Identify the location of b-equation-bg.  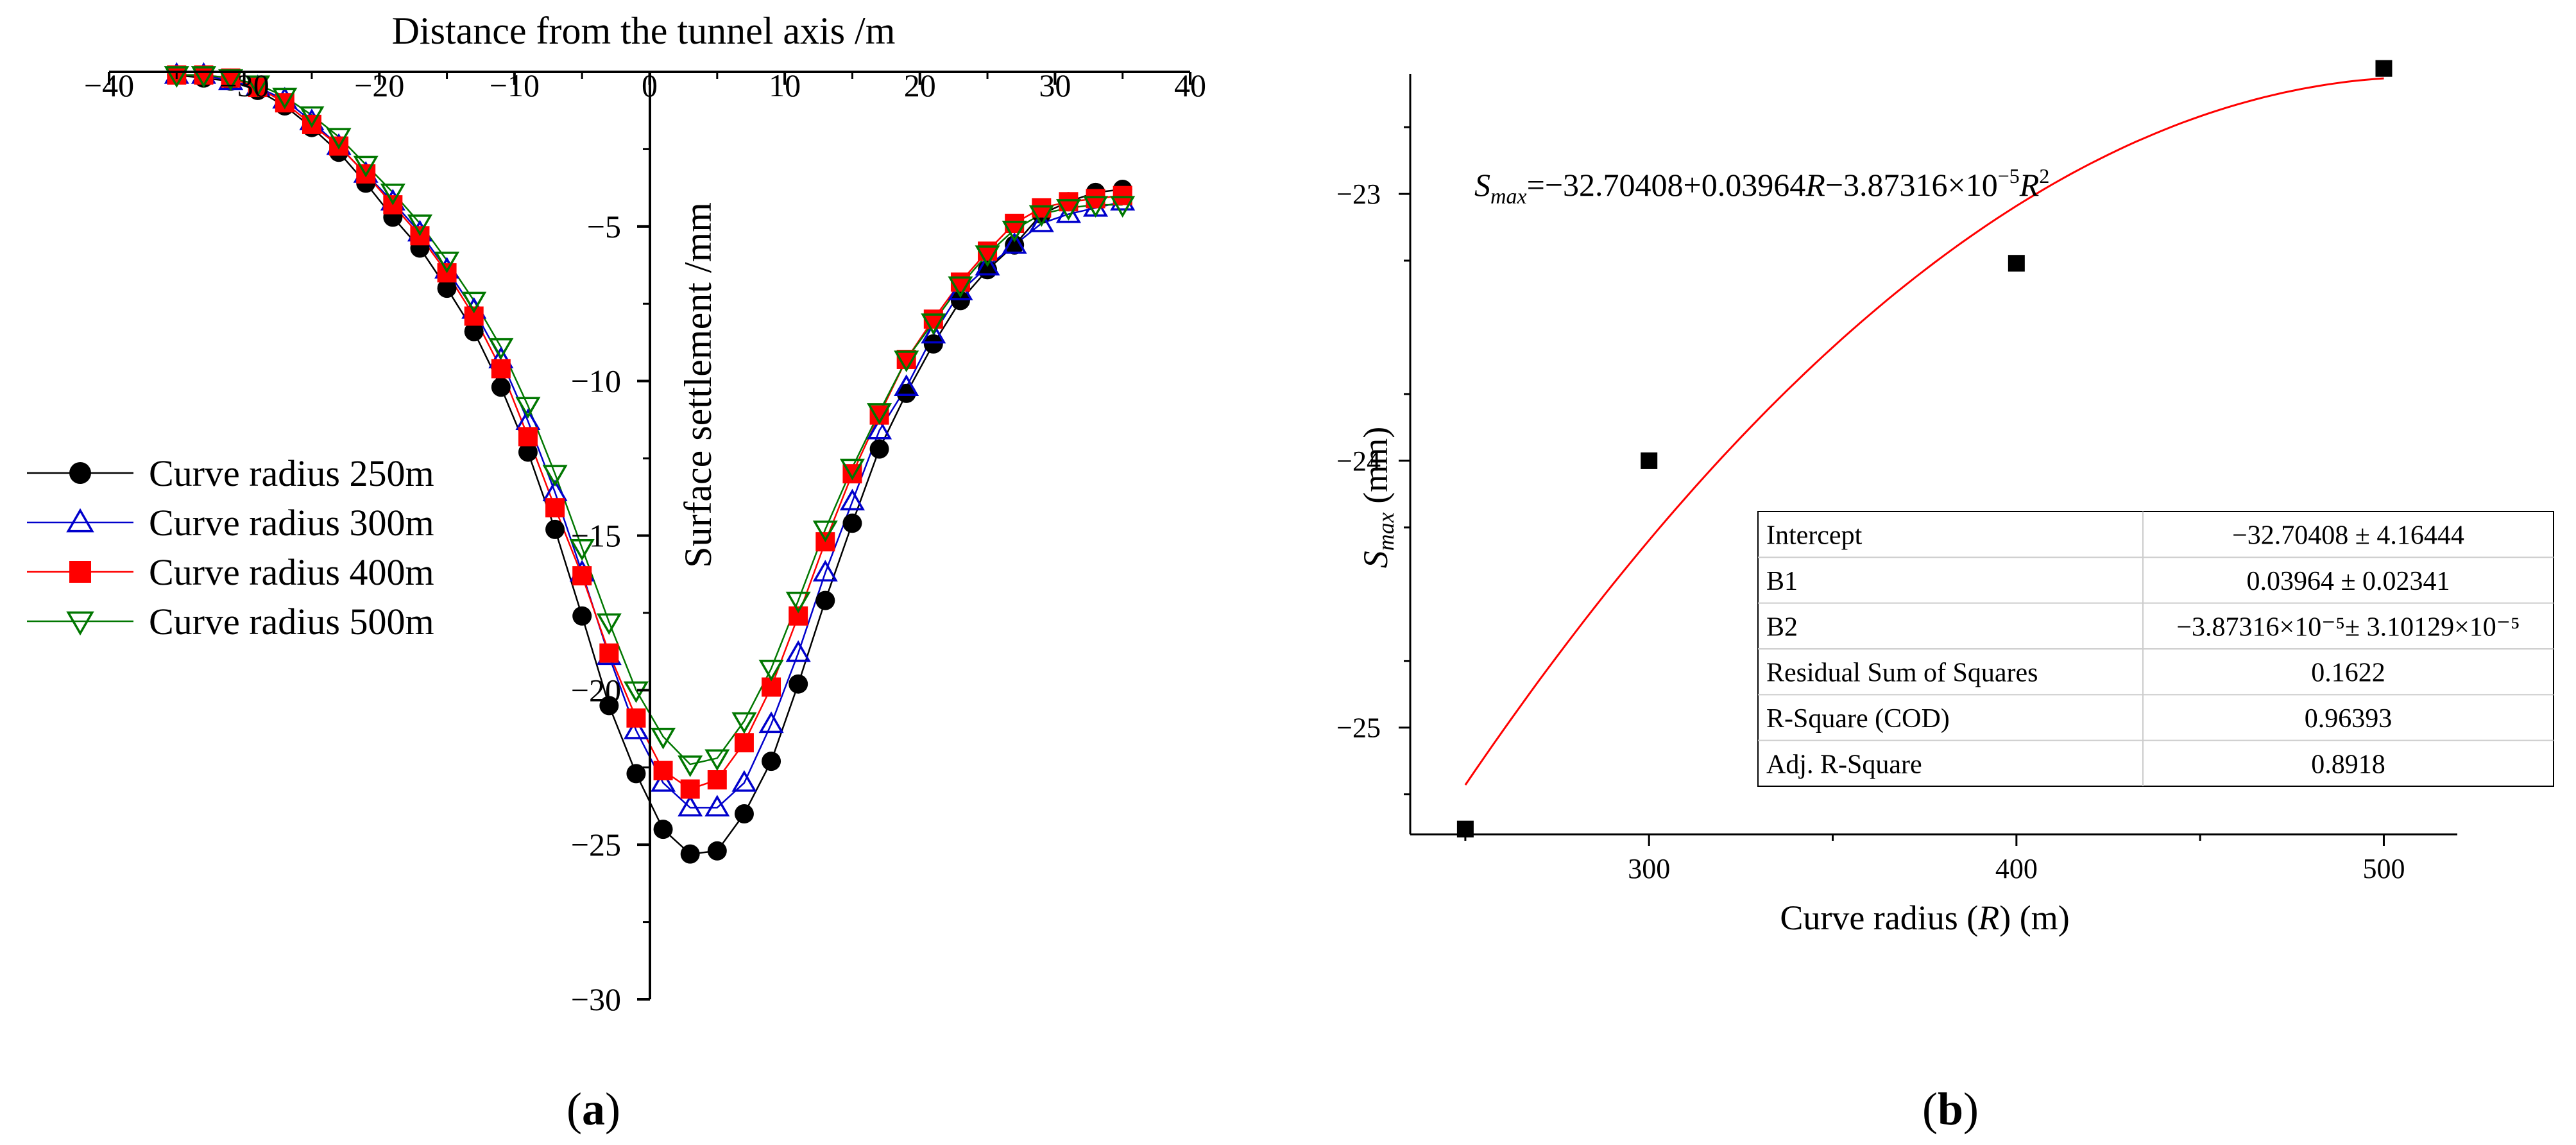
(2146, 170).